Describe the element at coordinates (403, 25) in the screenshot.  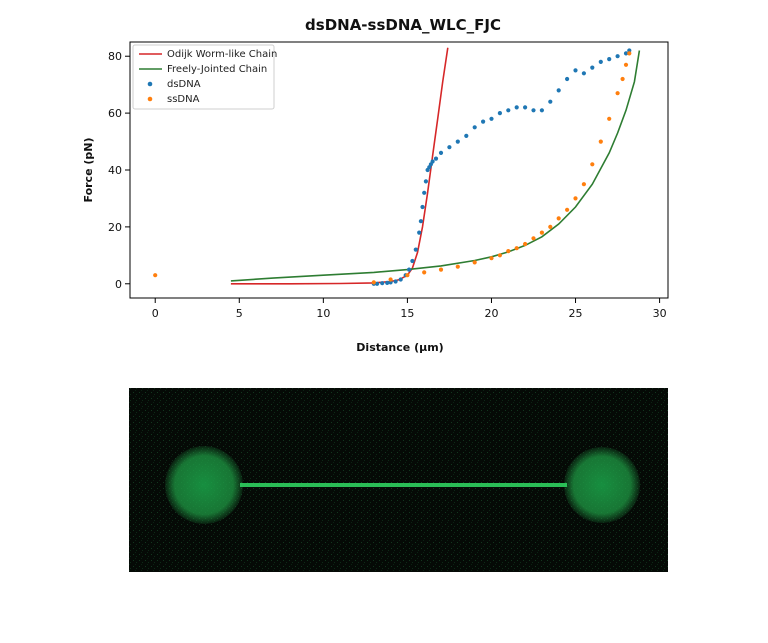
I see `chart-title: dsDNA-ssDNA_WLC_FJC` at that location.